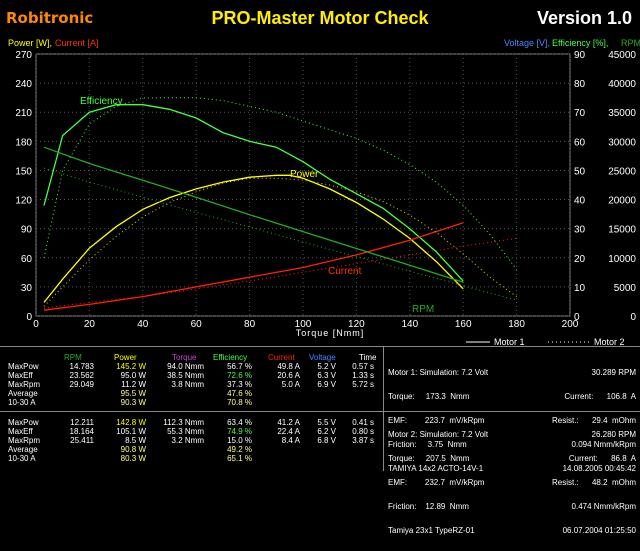 This screenshot has width=640, height=551. What do you see at coordinates (600, 396) in the screenshot?
I see `motor1-current: Current: 106.8 A` at bounding box center [600, 396].